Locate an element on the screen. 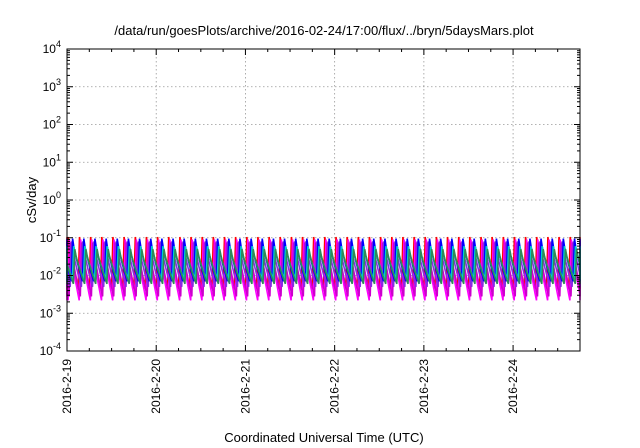 The width and height of the screenshot is (640, 448). x-tick-label: 2016-2-24 is located at coordinates (513, 386).